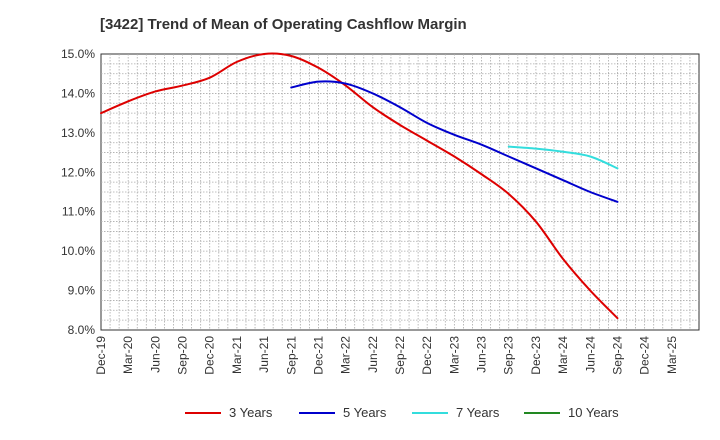 This screenshot has width=720, height=440. I want to click on y-tick-label: 10.0%, so click(78, 251).